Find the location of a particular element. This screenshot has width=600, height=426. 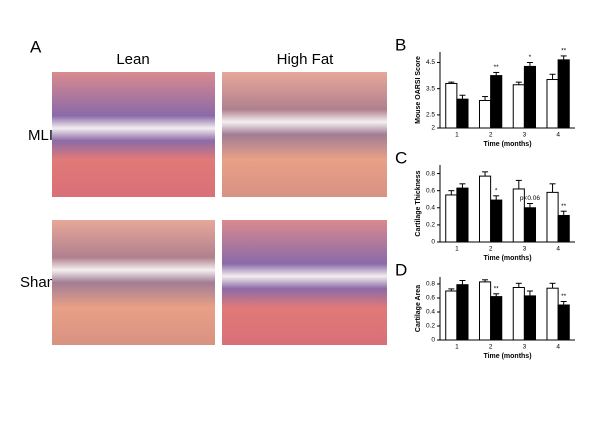

panel-letter: C is located at coordinates (401, 157).